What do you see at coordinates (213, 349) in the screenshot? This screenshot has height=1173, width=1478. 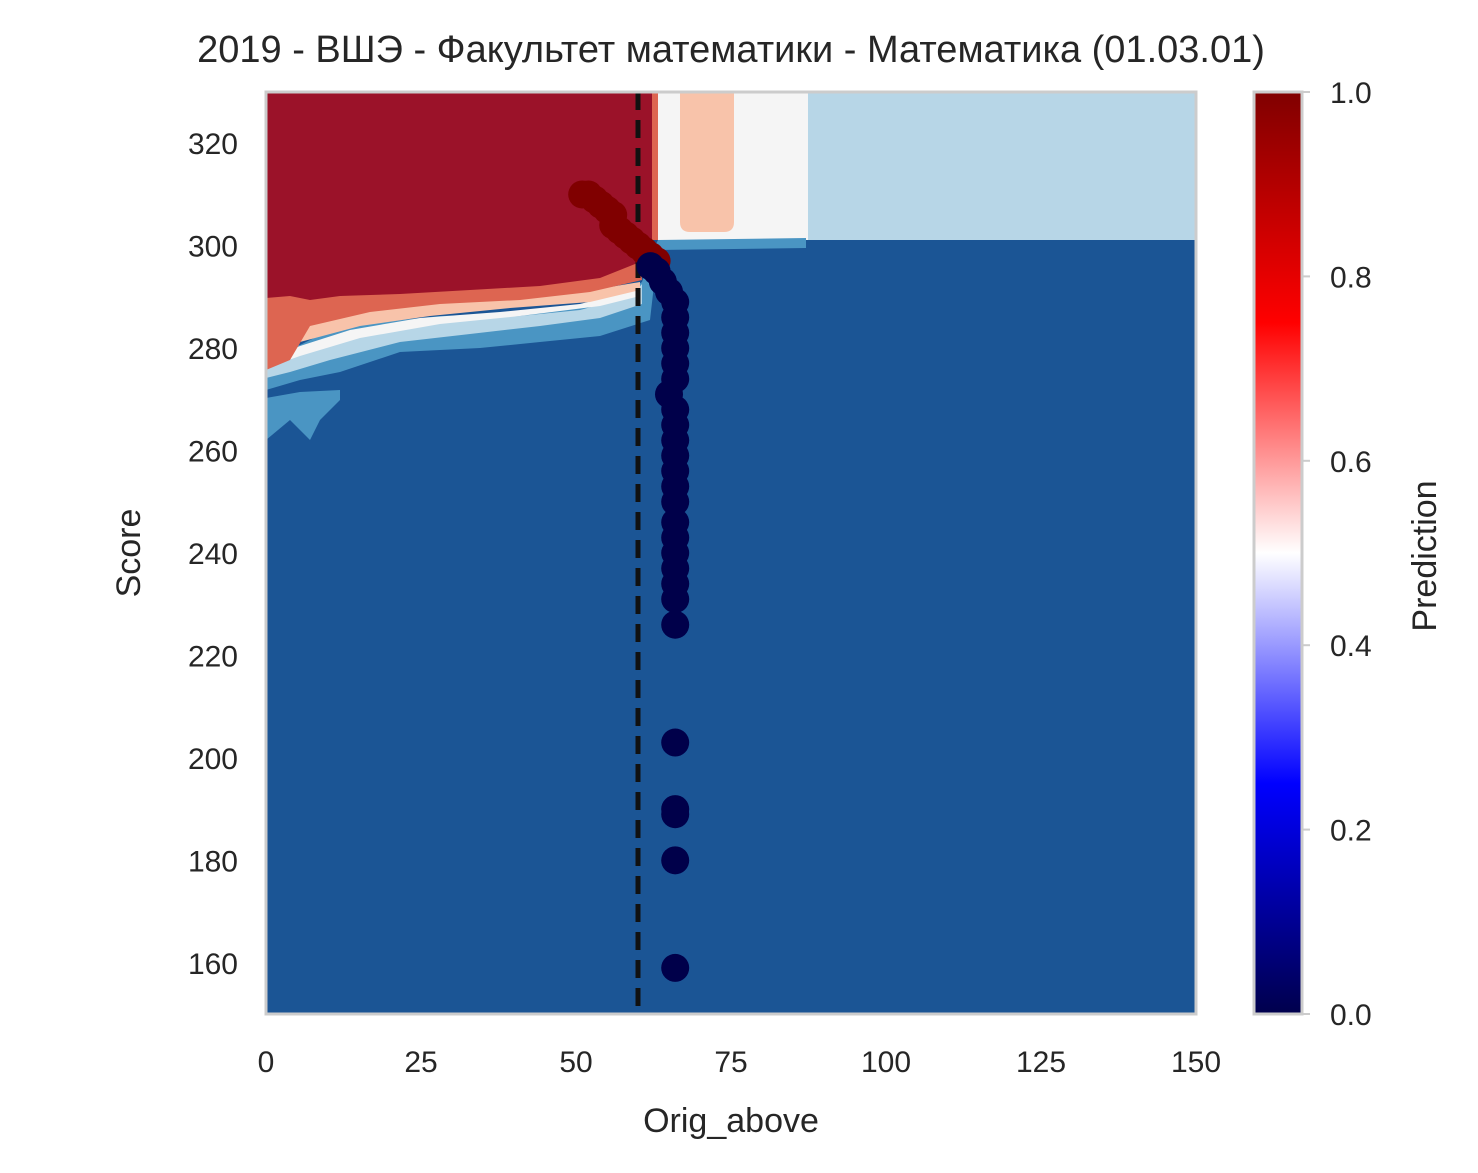 I see `y-tick-label: 280` at bounding box center [213, 349].